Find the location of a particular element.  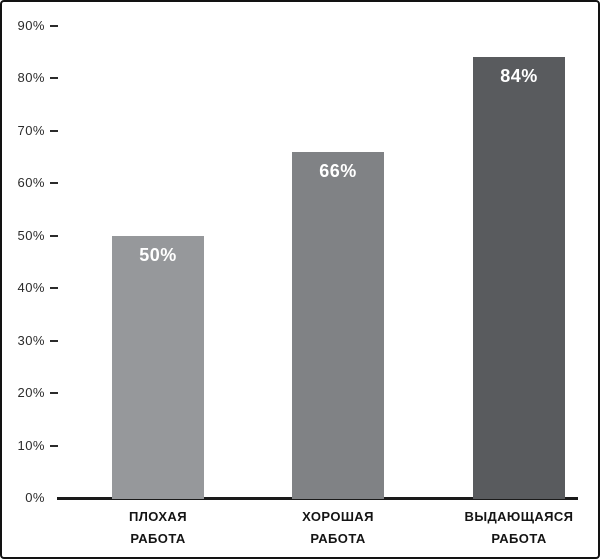

y-tick-label: 20% is located at coordinates (31, 392).